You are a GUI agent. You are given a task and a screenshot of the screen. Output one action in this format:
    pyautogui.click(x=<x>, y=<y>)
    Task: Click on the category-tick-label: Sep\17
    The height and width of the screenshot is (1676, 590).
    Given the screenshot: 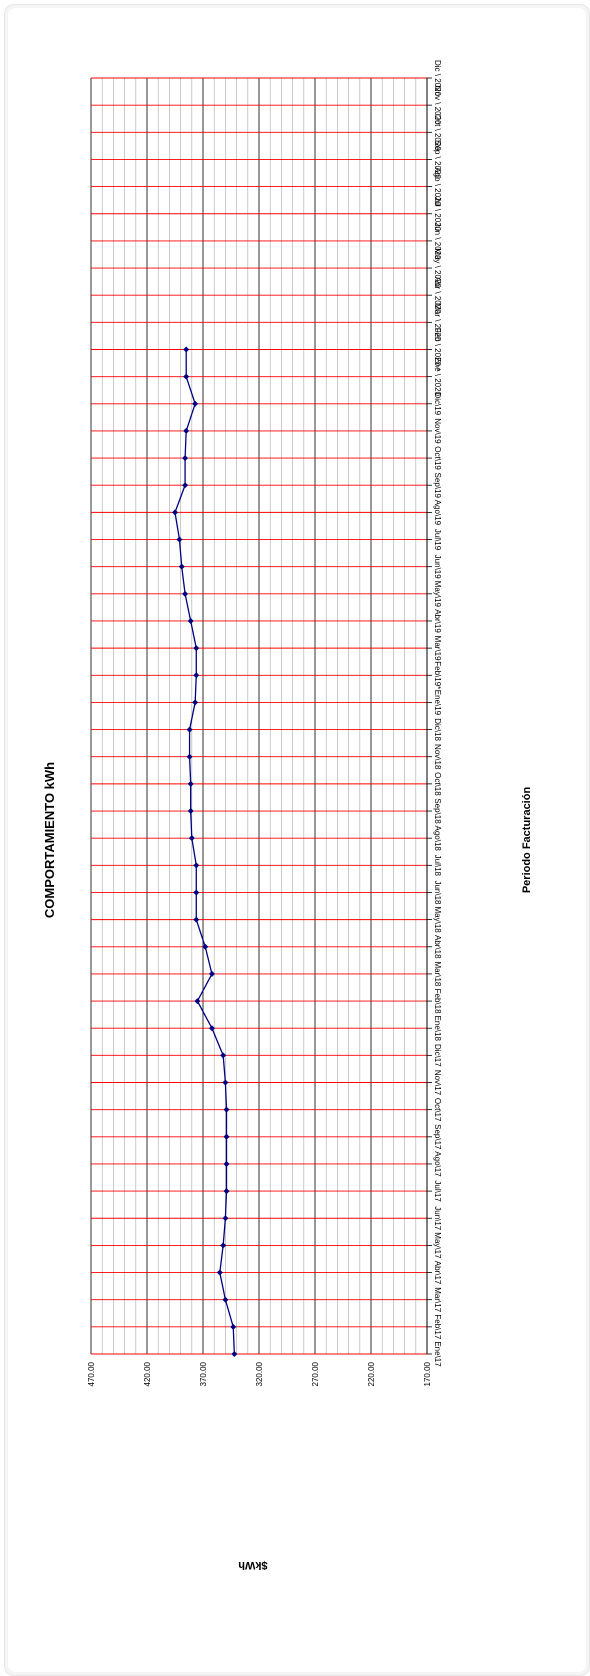 What is the action you would take?
    pyautogui.click(x=437, y=1137)
    